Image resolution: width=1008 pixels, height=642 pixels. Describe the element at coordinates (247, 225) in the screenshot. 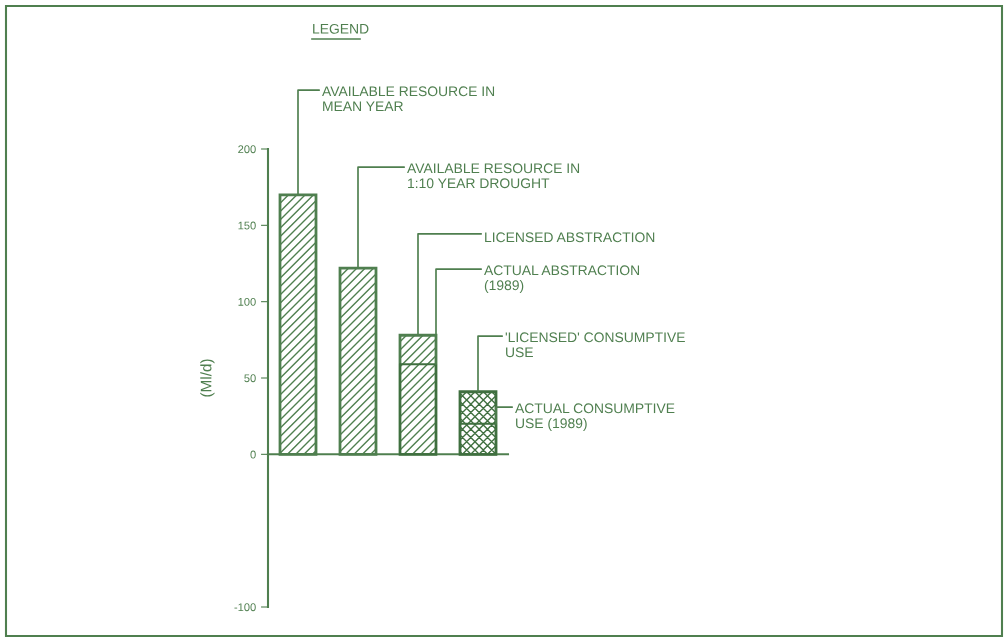

I see `y-tick-label: 150` at that location.